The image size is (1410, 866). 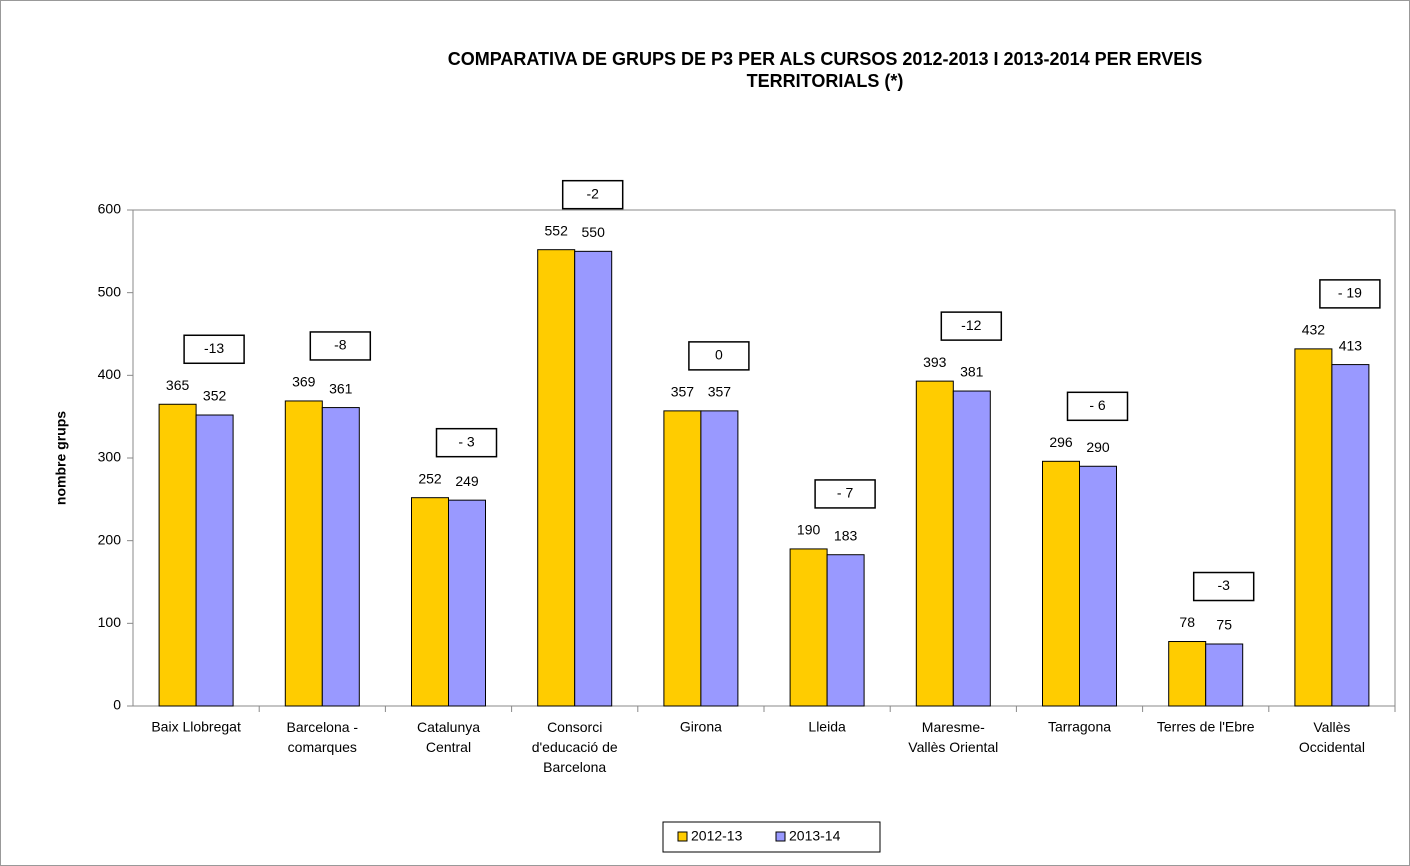 I want to click on annotation: -2, so click(x=592, y=193).